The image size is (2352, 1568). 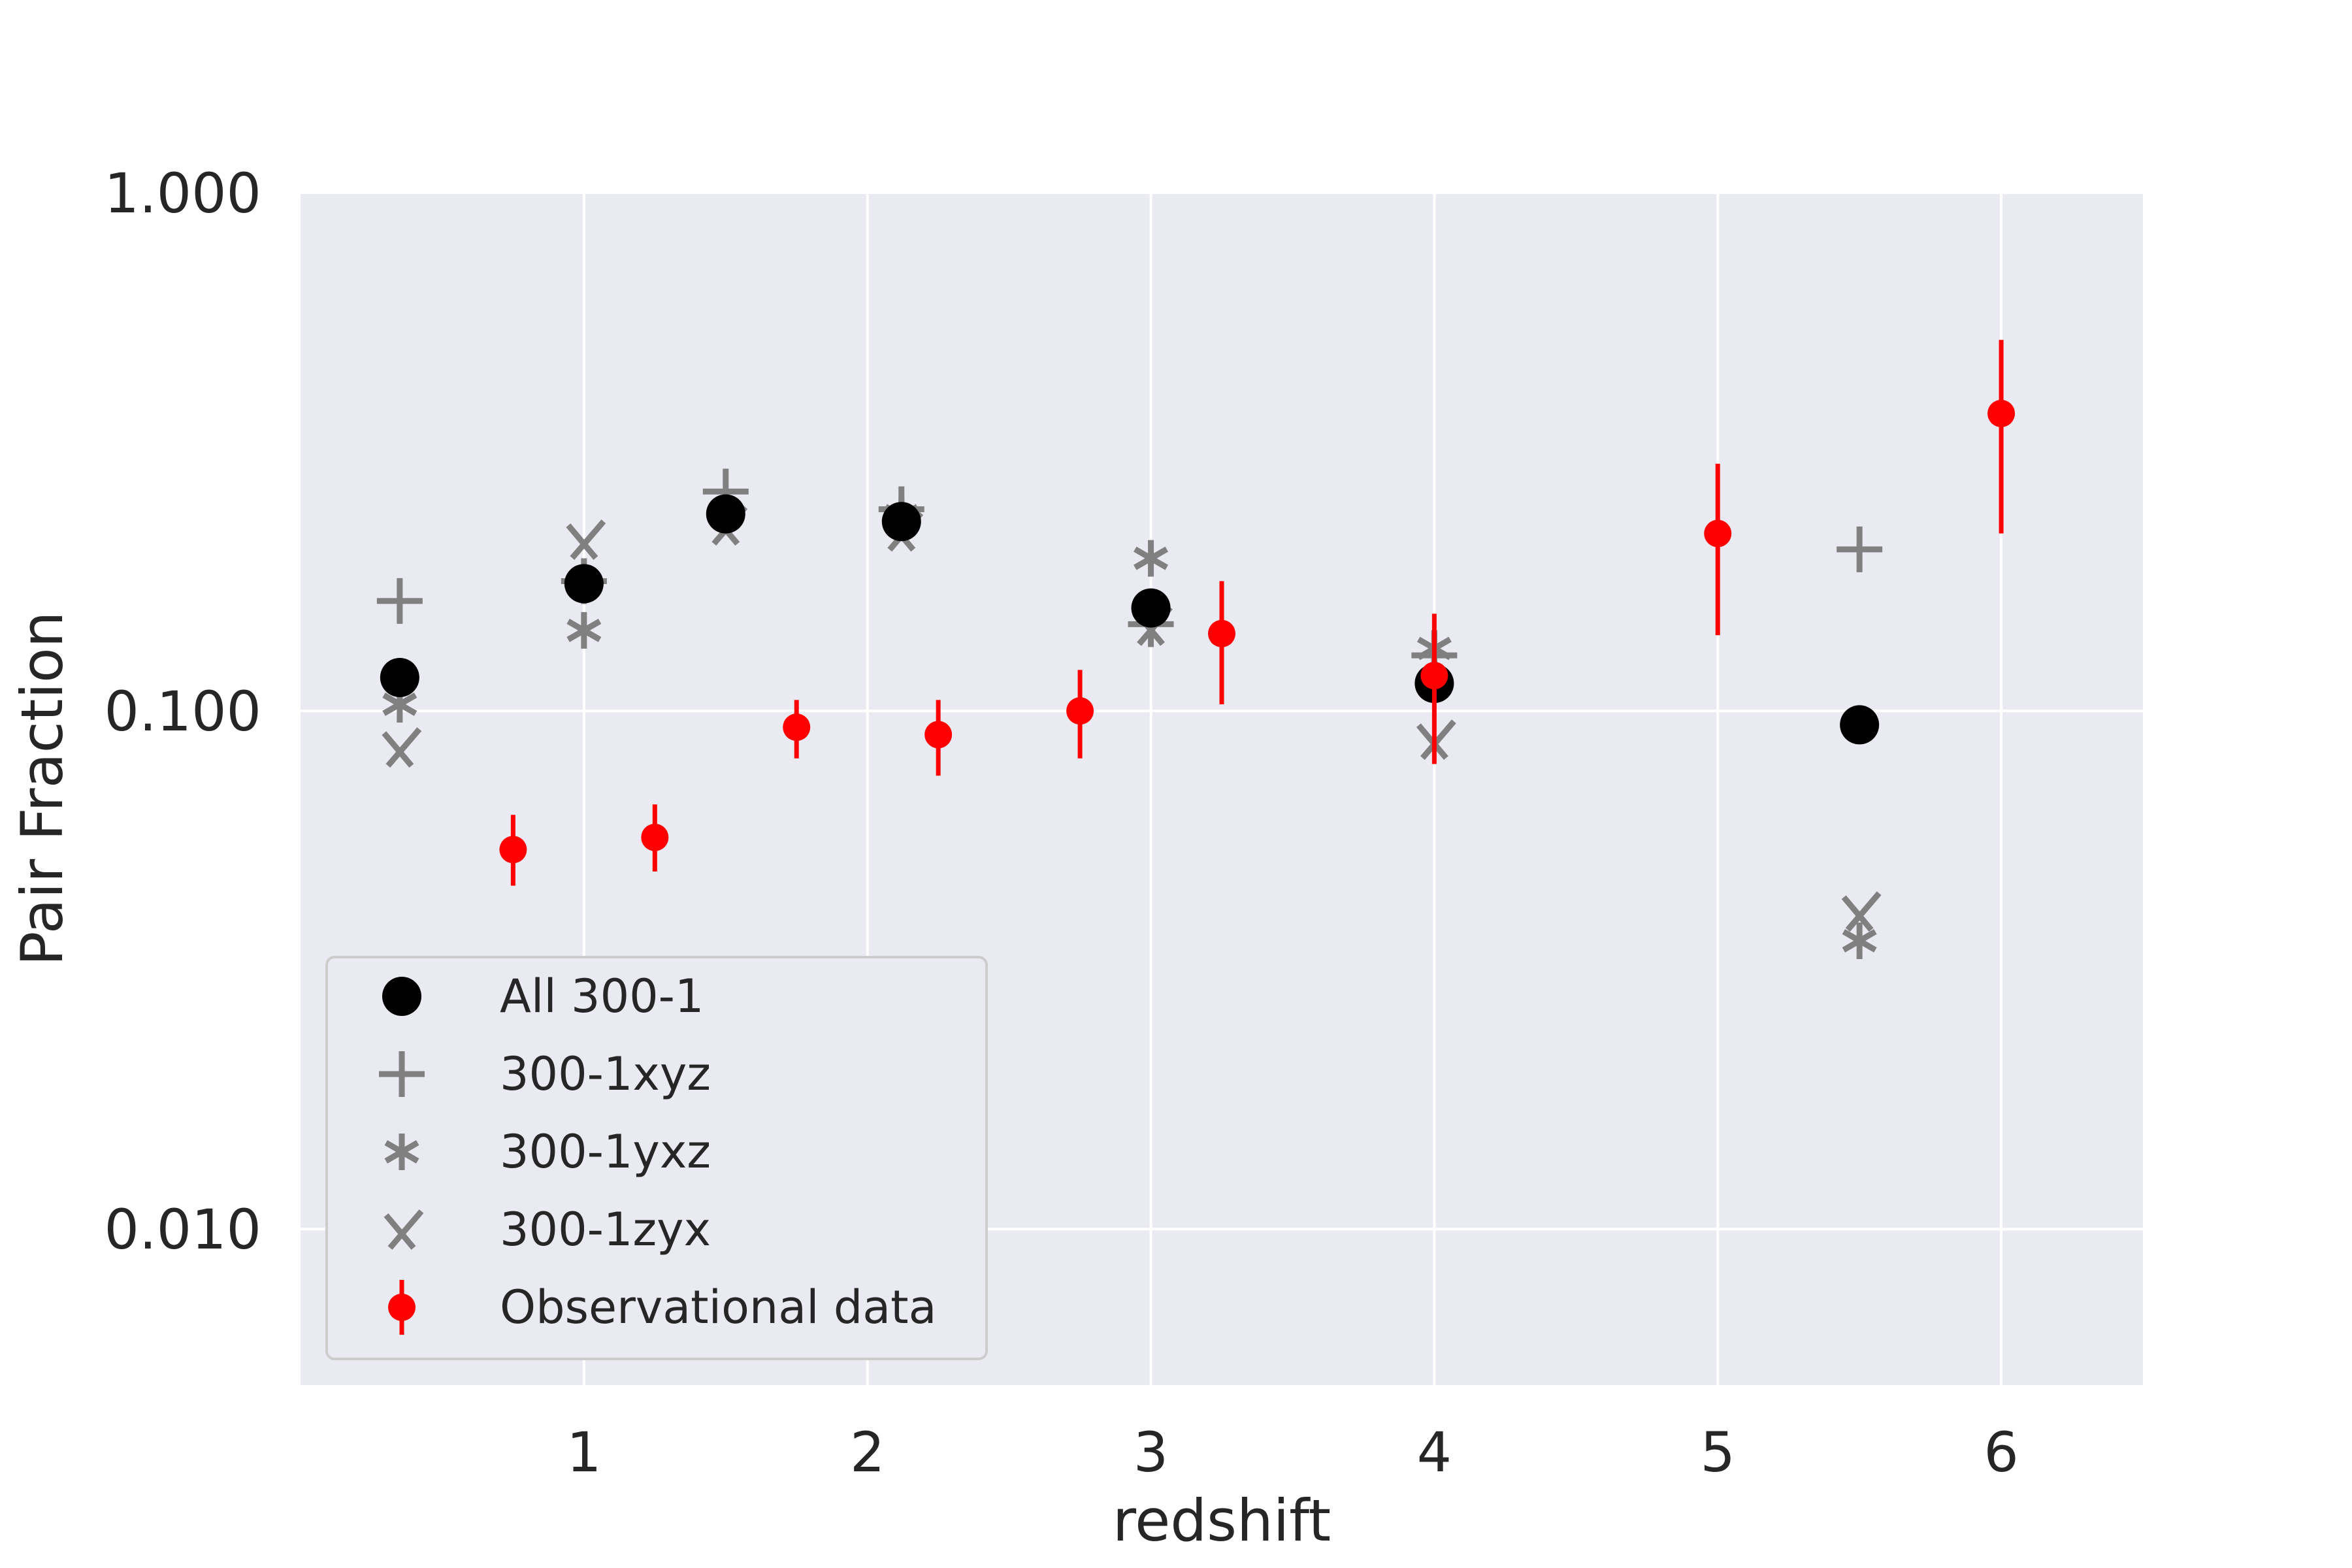 What do you see at coordinates (1434, 1452) in the screenshot?
I see `x-tick-label: 4` at bounding box center [1434, 1452].